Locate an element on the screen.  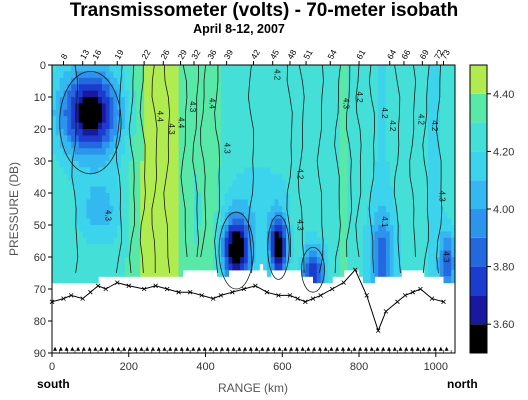
contour-line is located at coordinates (217, 169).